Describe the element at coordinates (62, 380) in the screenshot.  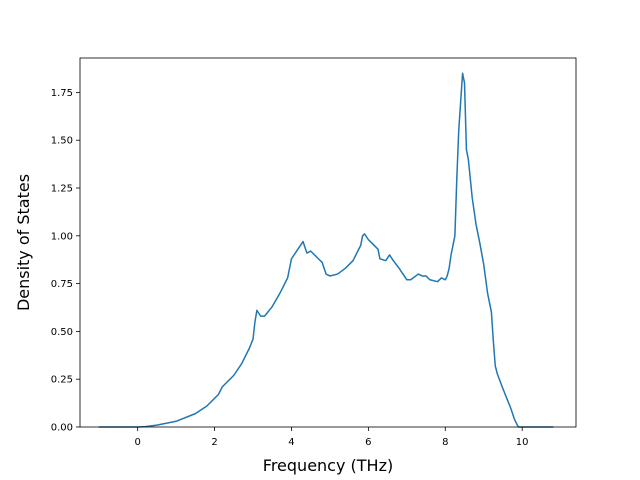
I see `y-tick-label: 0.25` at that location.